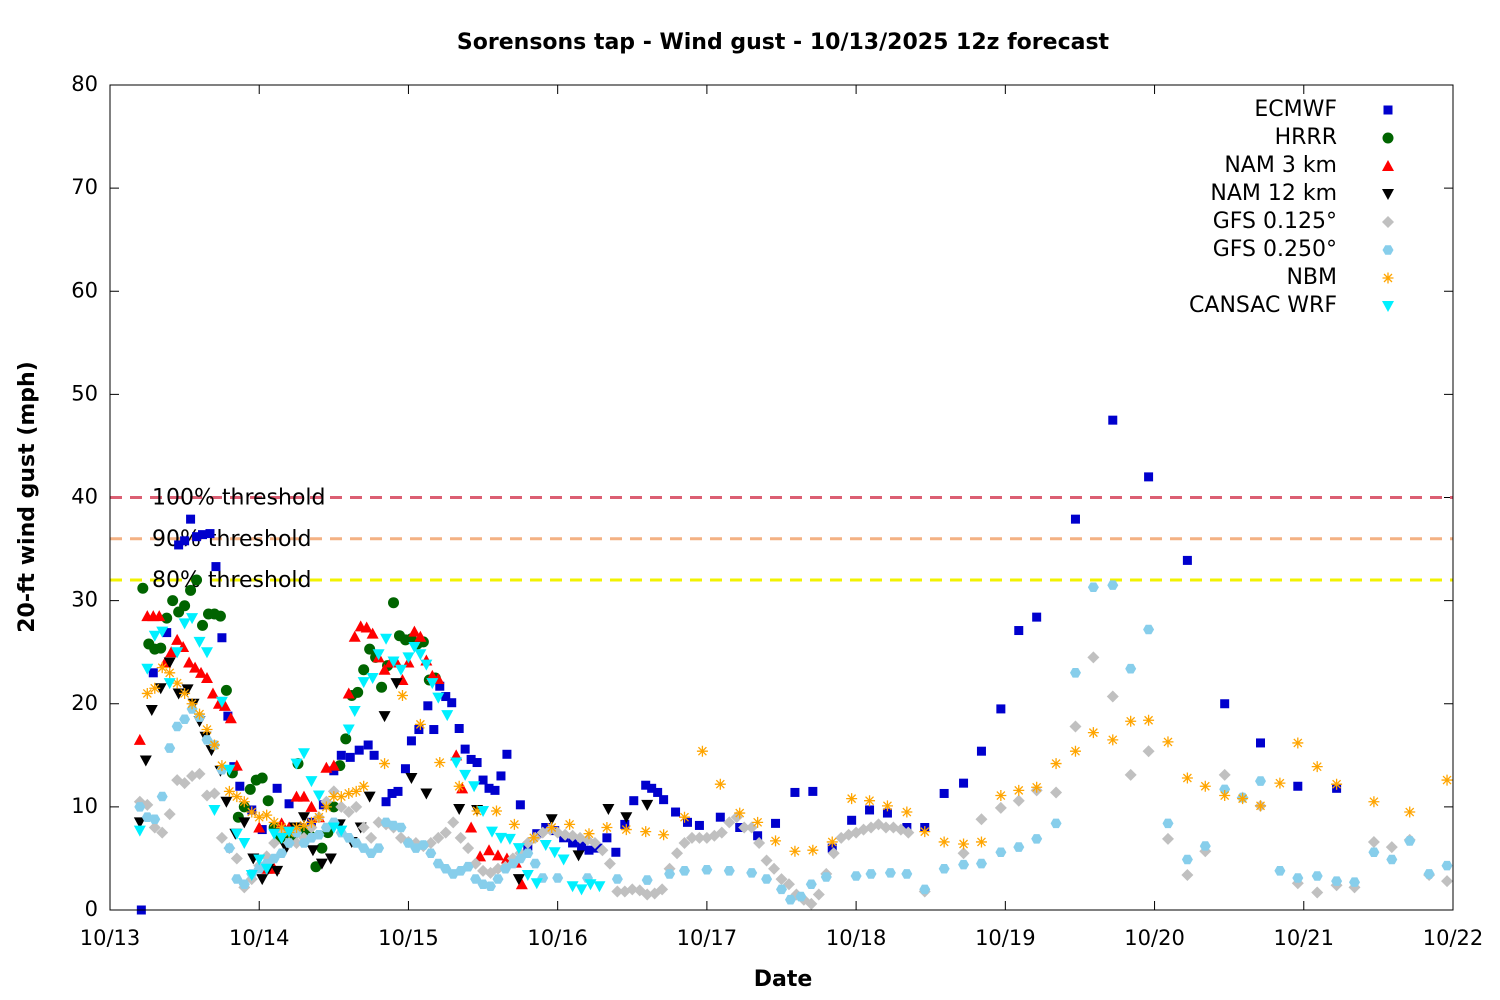  What do you see at coordinates (1154, 938) in the screenshot?
I see `x-tick-label: 10/20` at bounding box center [1154, 938].